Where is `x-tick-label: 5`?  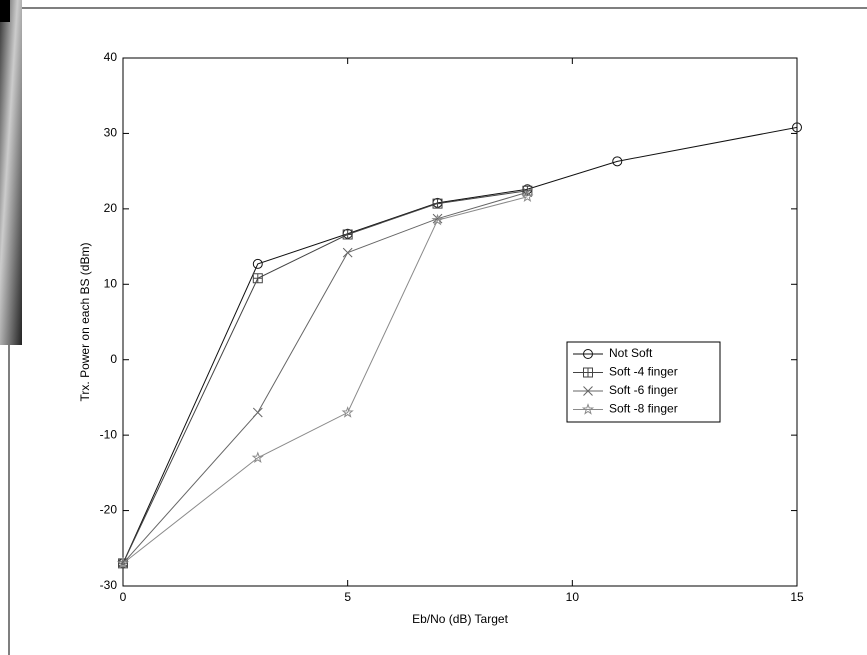 x-tick-label: 5 is located at coordinates (347, 597).